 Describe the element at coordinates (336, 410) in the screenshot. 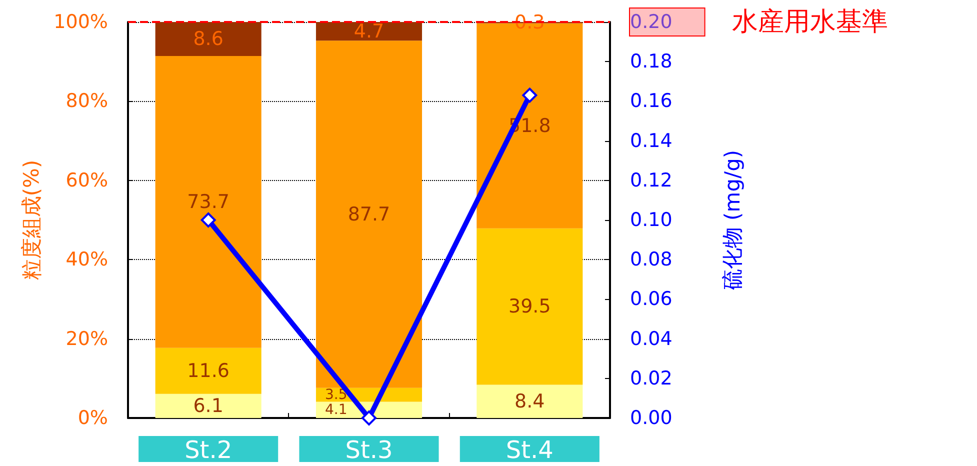

I see `data-label: 4.1` at that location.